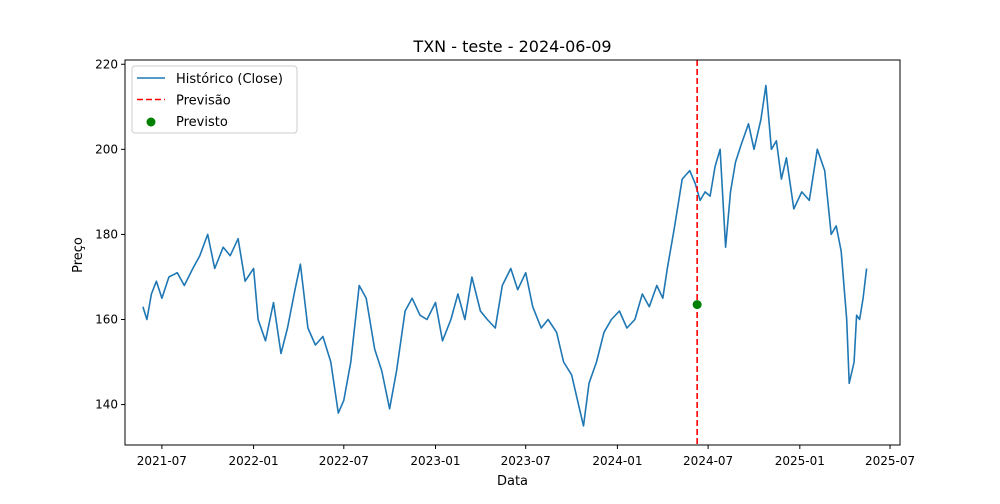  Describe the element at coordinates (106, 149) in the screenshot. I see `y-tick-label: 200` at that location.